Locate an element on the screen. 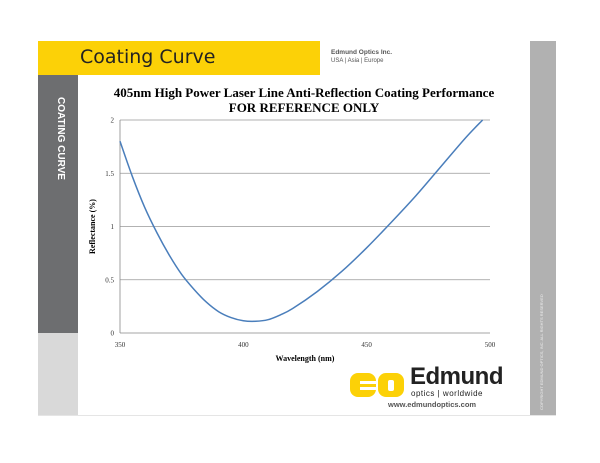  sidebar-lower is located at coordinates (58, 374).